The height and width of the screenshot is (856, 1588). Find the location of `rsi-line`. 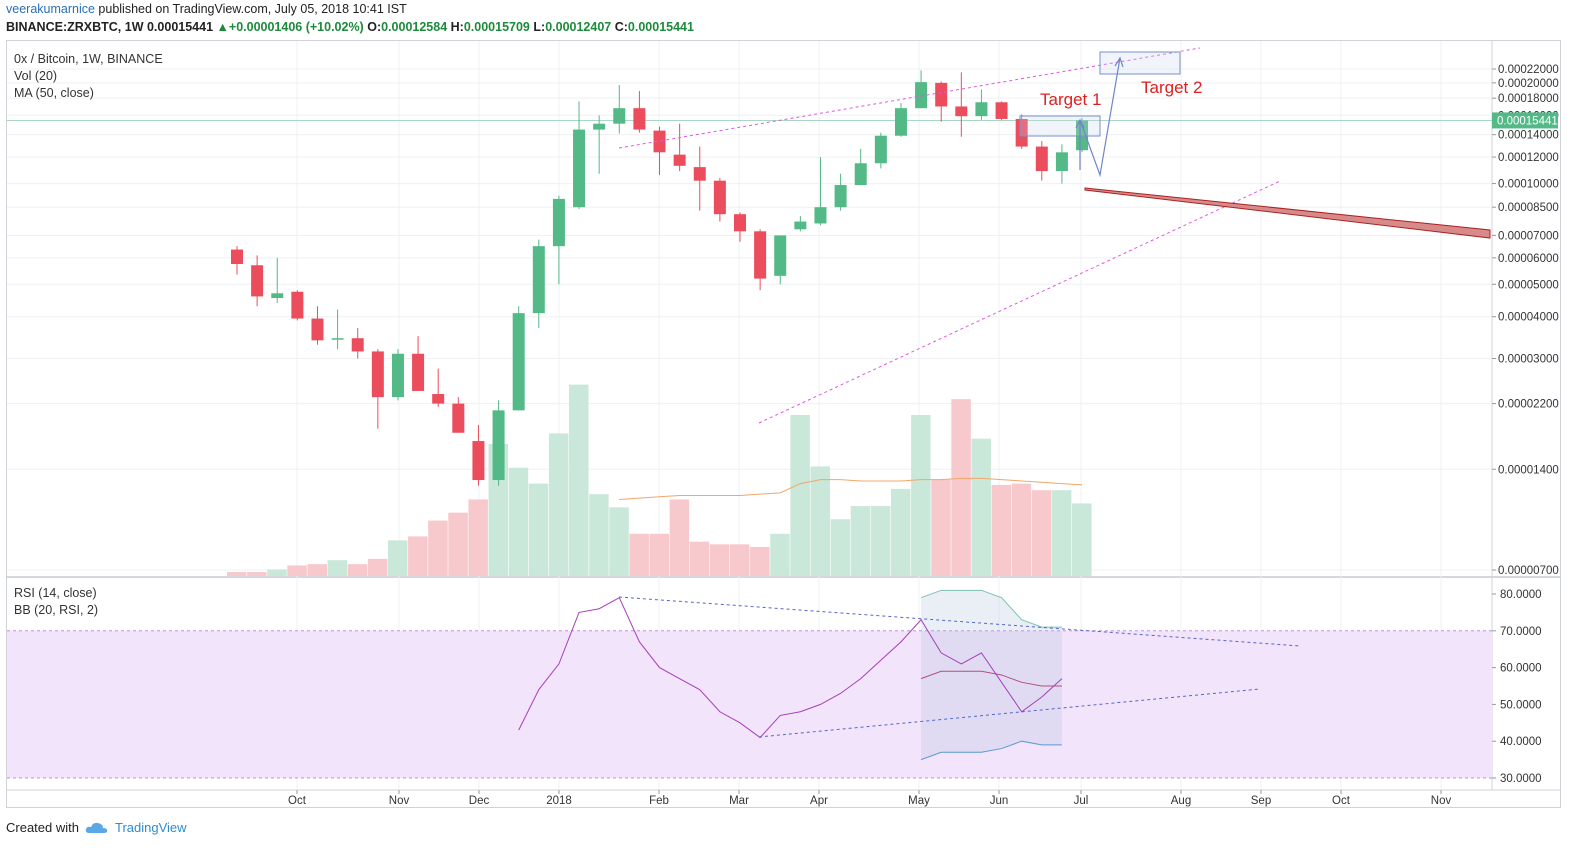

rsi-line is located at coordinates (790, 667).